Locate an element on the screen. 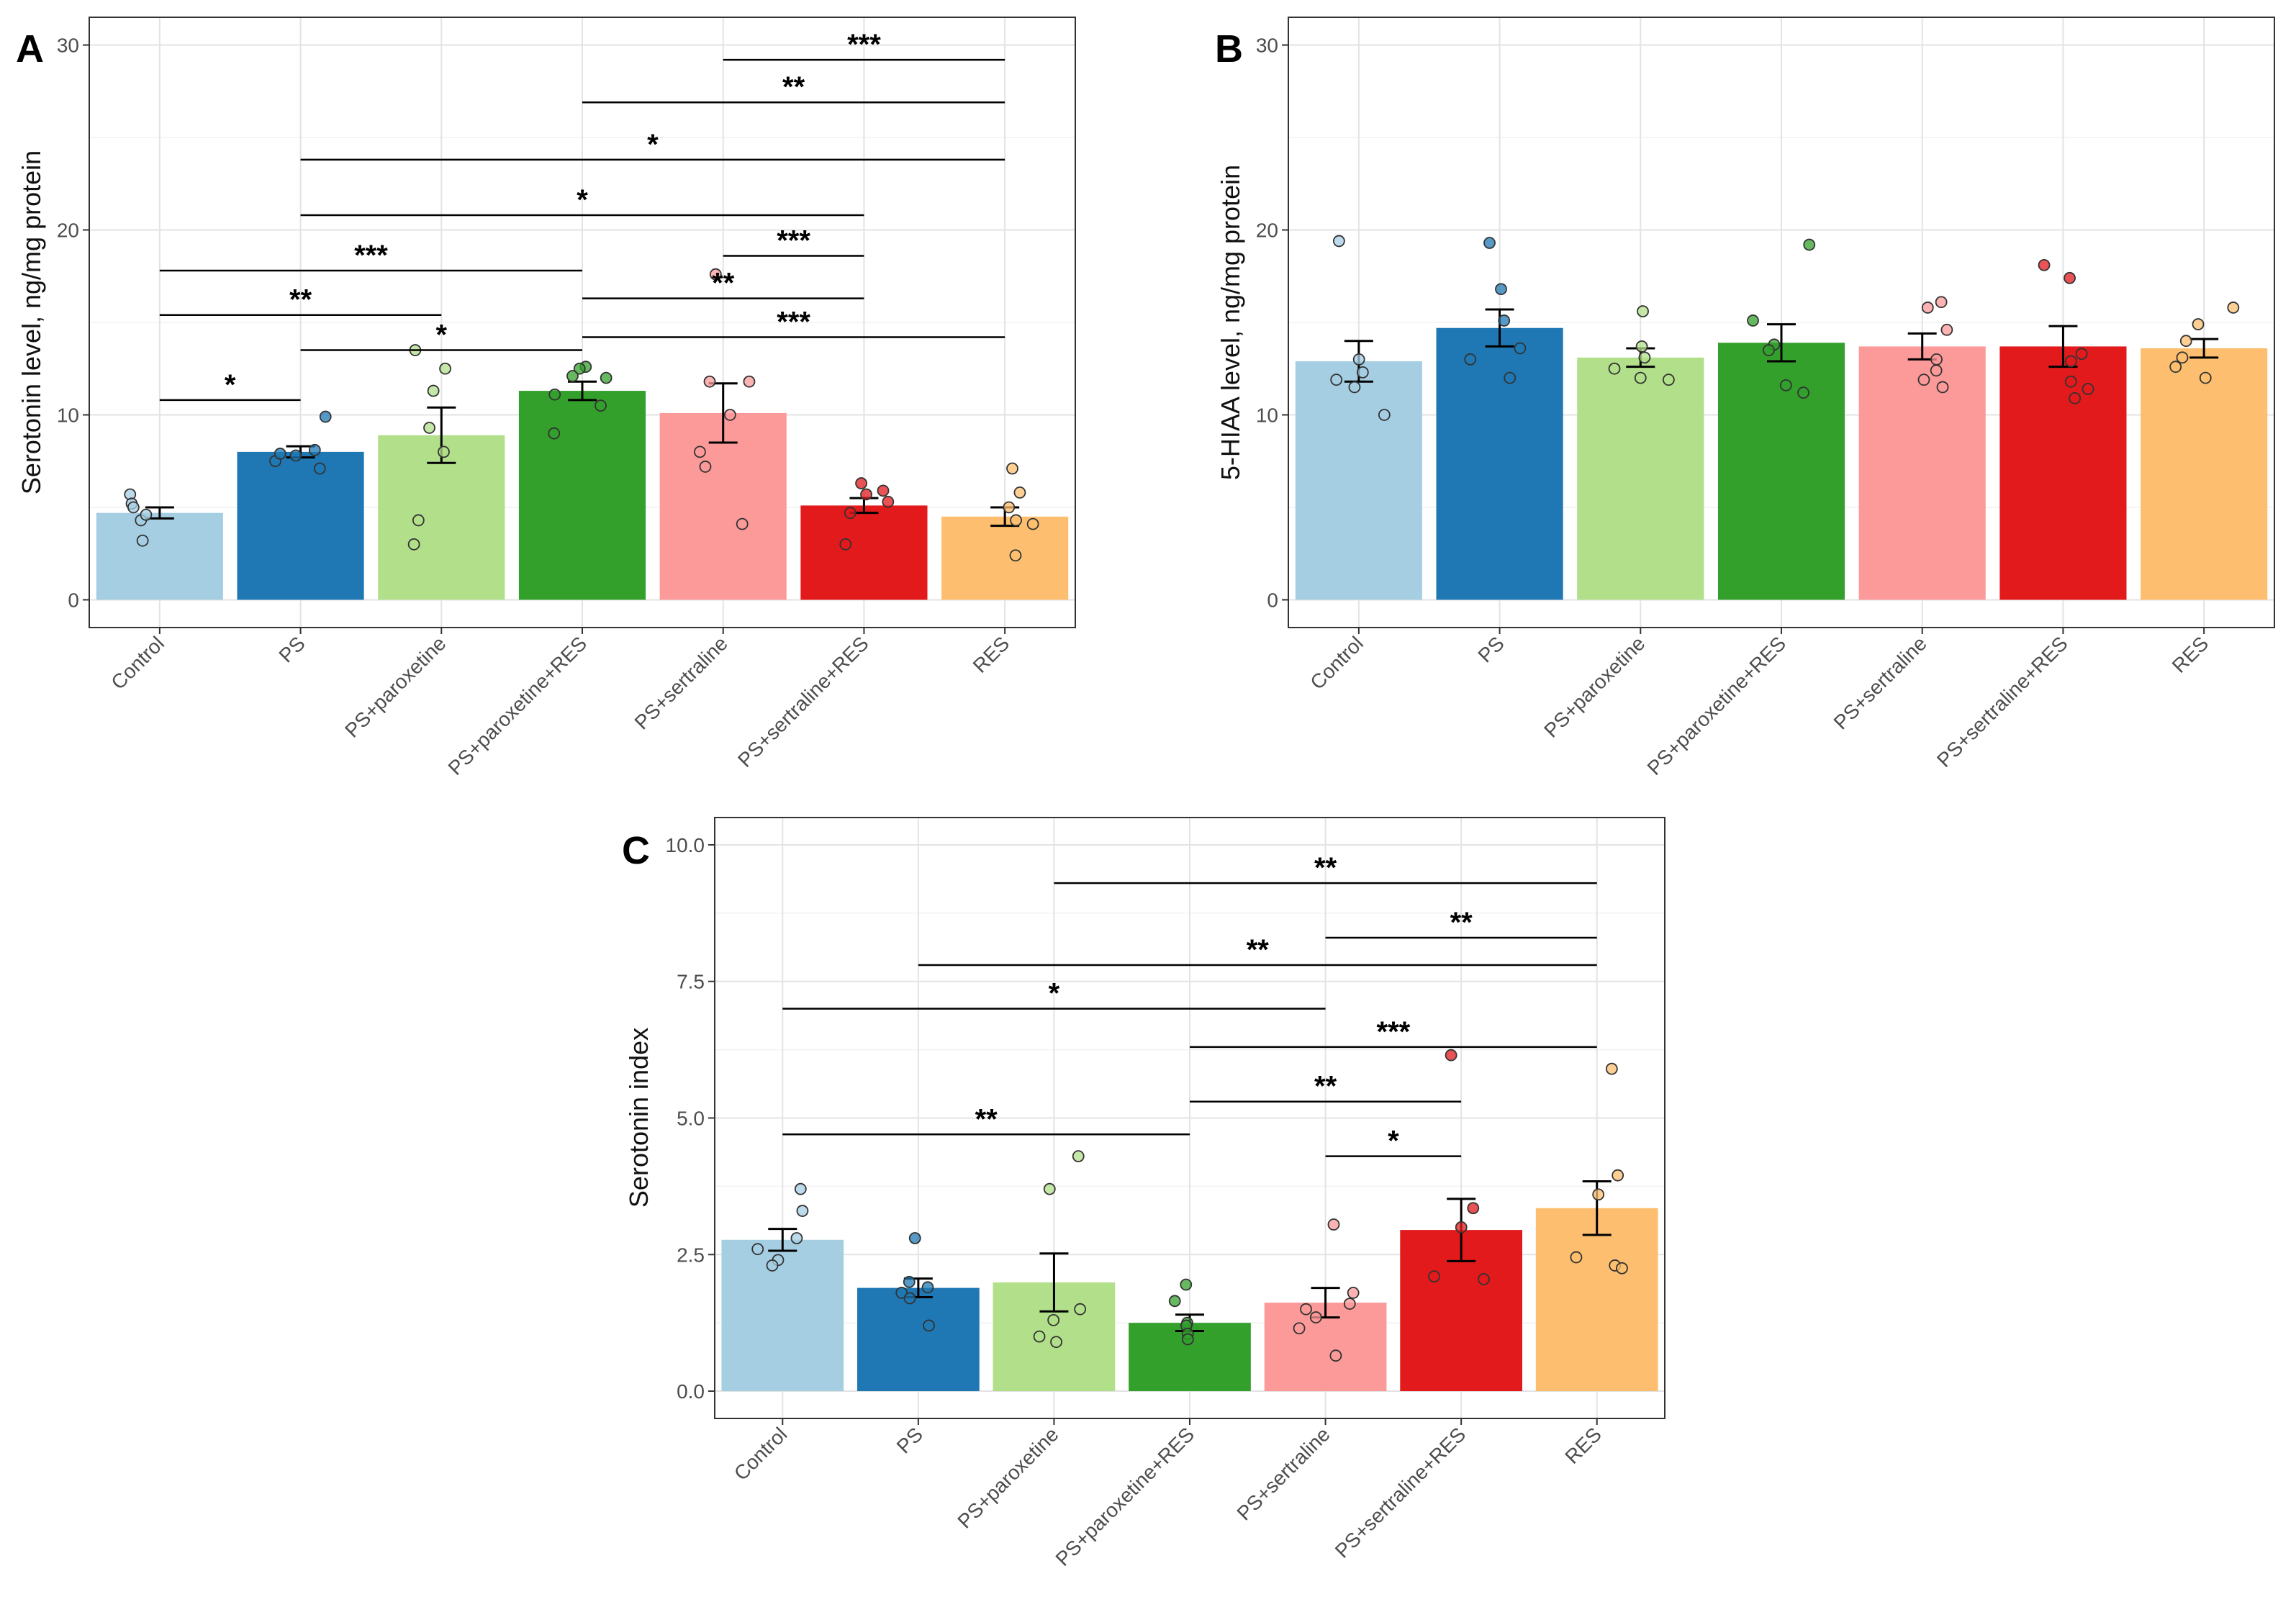 The image size is (2296, 1607). panel-b-y-tick-label: 10 is located at coordinates (1267, 415).